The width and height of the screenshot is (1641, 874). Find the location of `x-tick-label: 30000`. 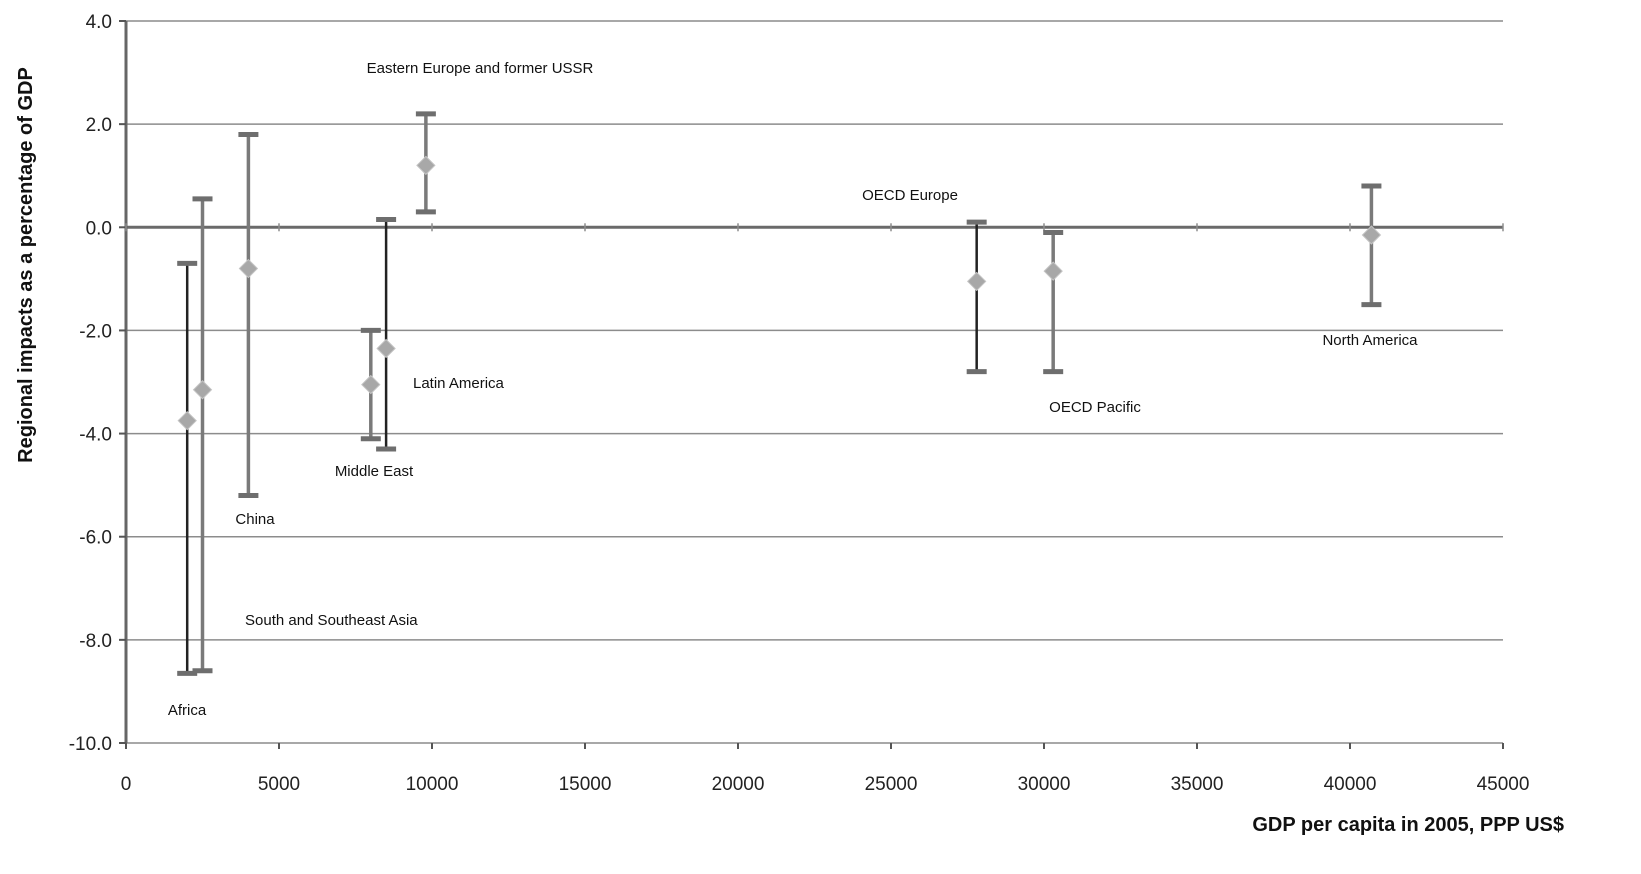

x-tick-label: 30000 is located at coordinates (1044, 784).